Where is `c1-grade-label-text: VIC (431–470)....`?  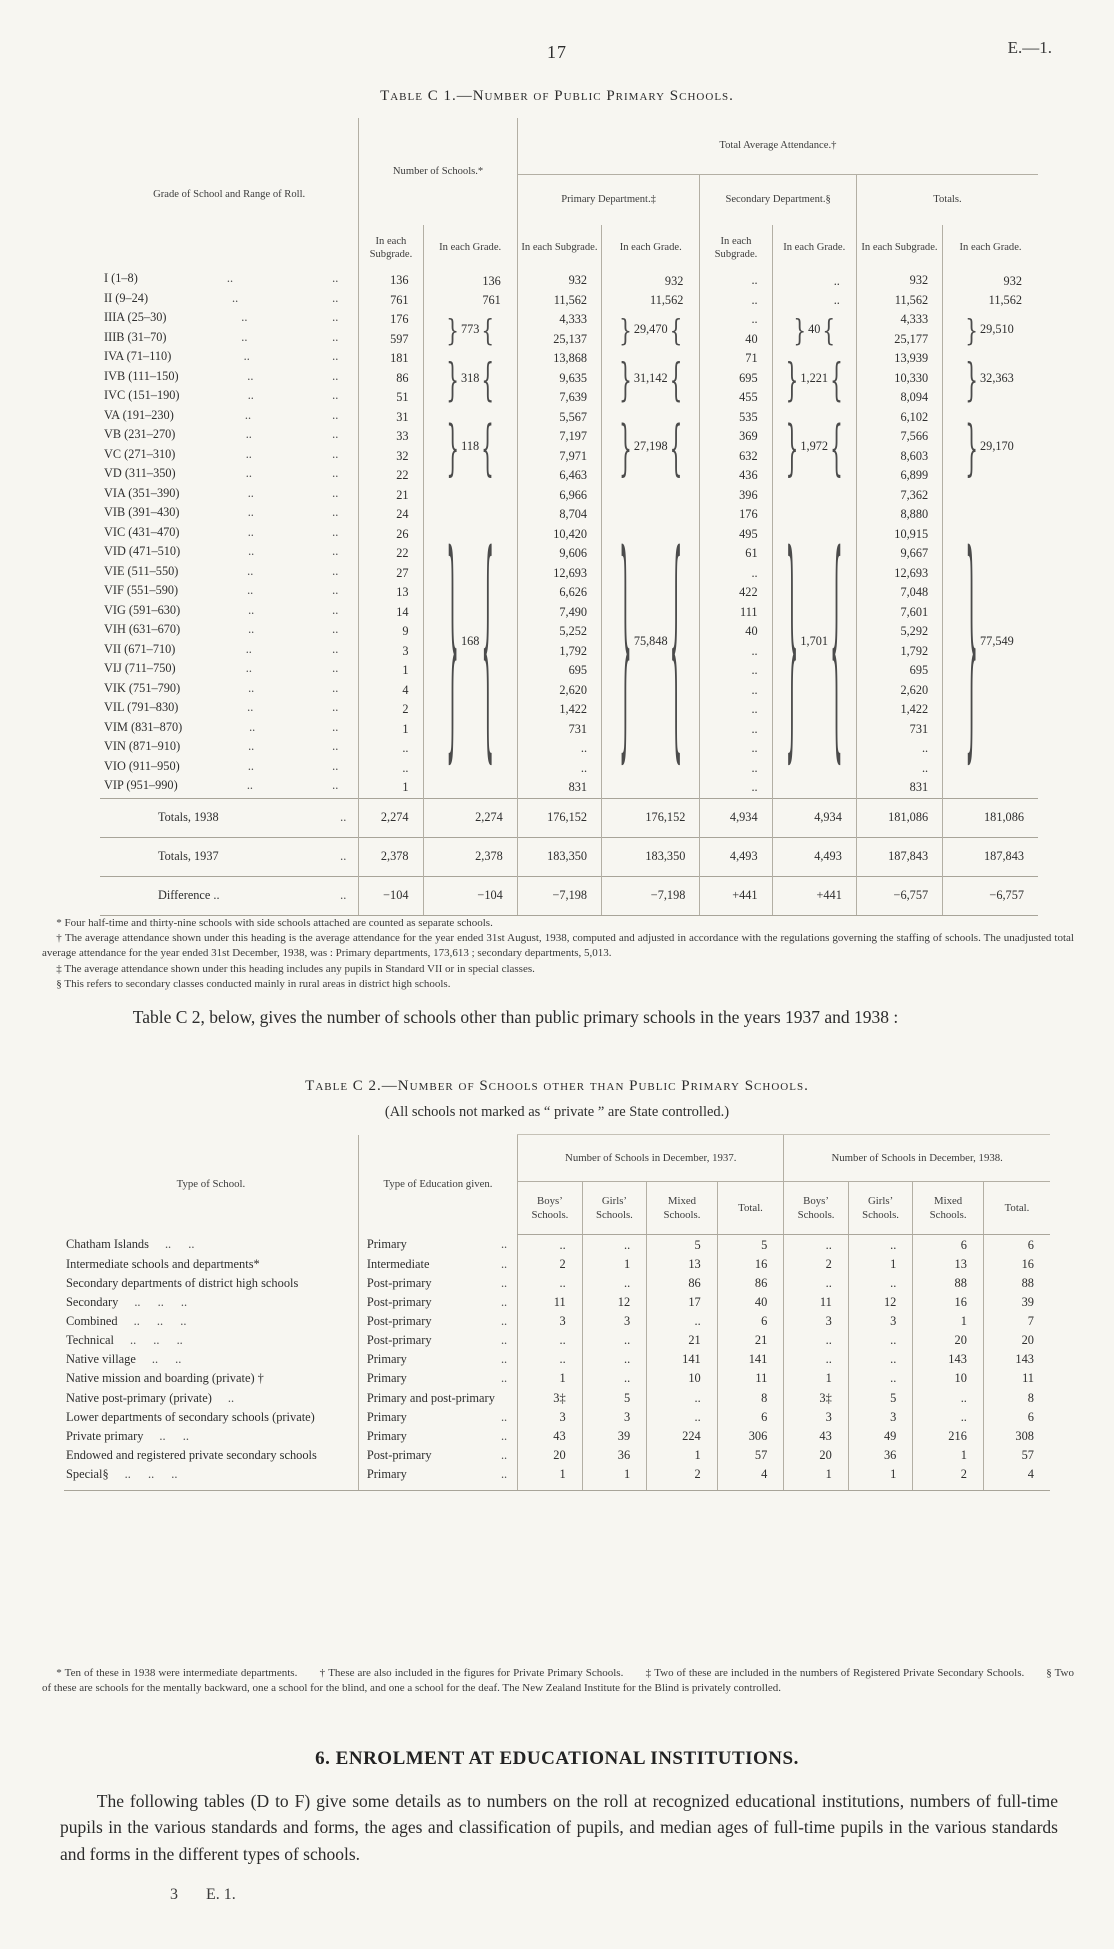 c1-grade-label-text: VIC (431–470).... is located at coordinates (226, 532).